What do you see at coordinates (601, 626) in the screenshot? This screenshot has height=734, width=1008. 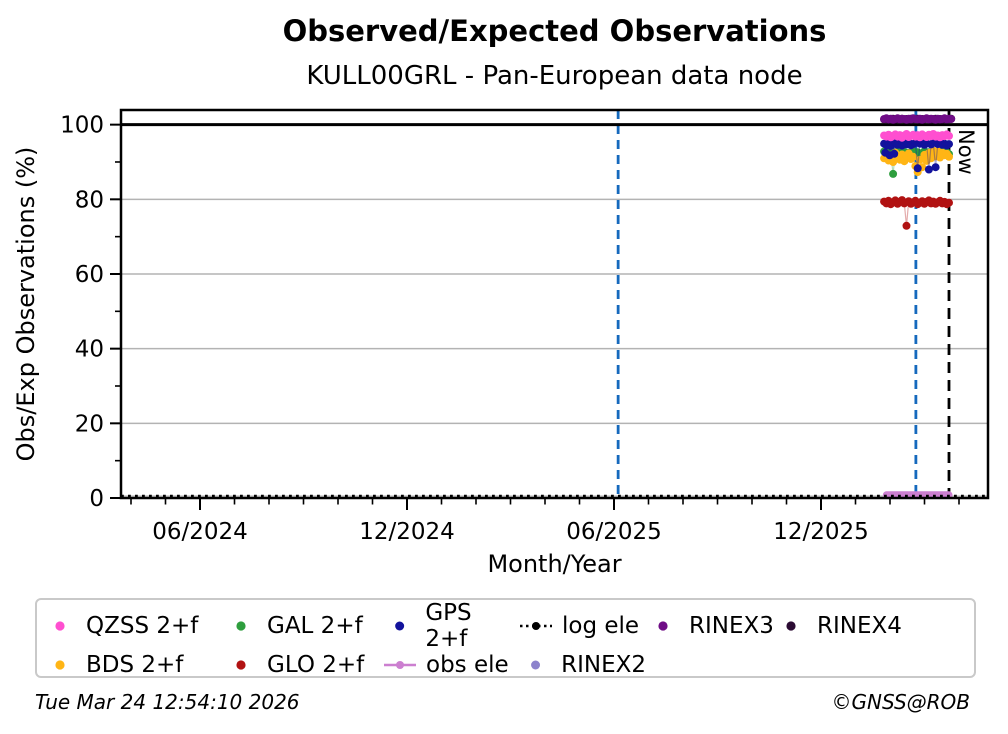 I see `legend-label-log-ele: log ele` at bounding box center [601, 626].